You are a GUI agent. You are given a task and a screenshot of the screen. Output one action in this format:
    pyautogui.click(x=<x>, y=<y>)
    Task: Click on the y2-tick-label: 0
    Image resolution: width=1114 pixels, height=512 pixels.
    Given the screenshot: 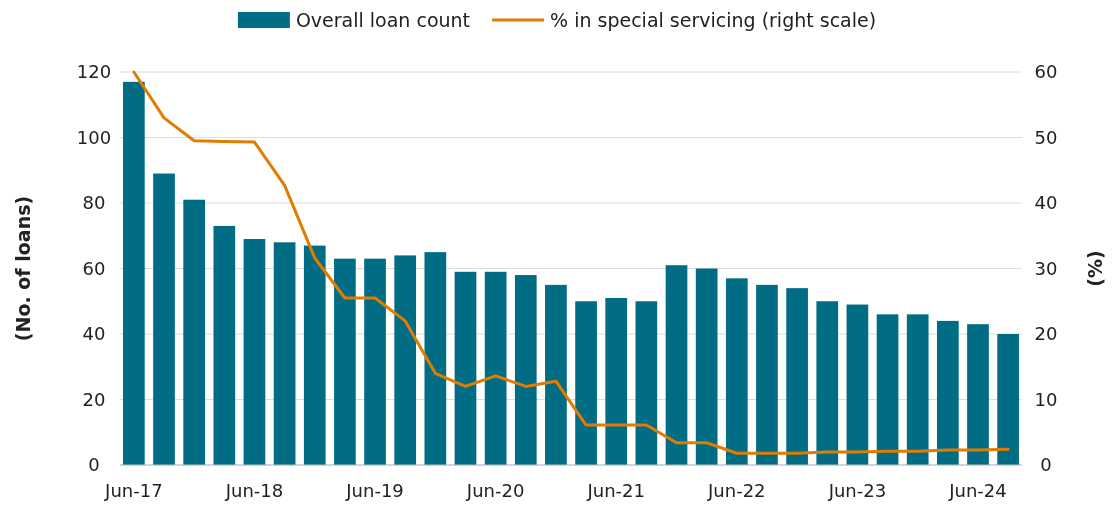 What is the action you would take?
    pyautogui.click(x=1046, y=465)
    